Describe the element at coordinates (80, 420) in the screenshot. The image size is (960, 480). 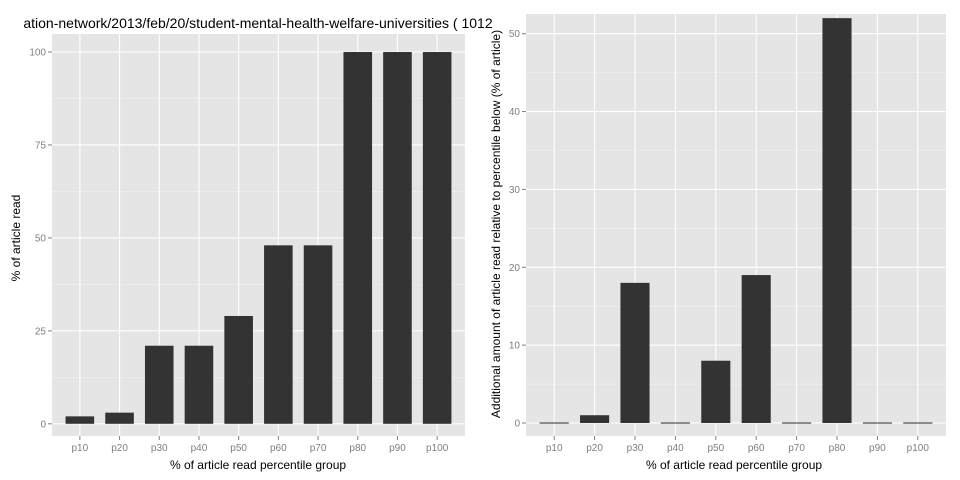
I see `left-bar-p10` at that location.